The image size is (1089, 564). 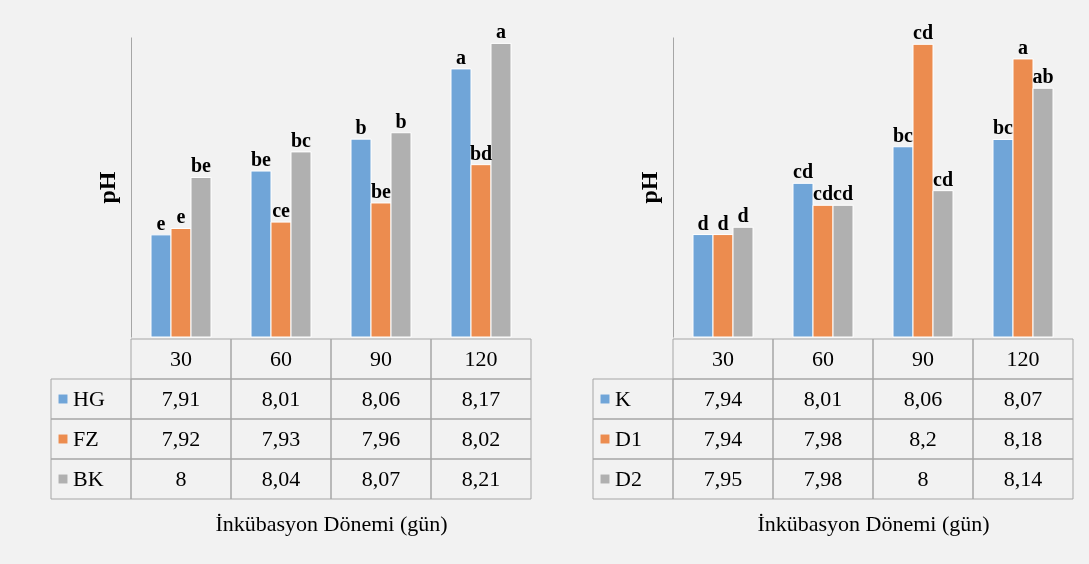 I want to click on annotation: ab, so click(x=1043, y=76).